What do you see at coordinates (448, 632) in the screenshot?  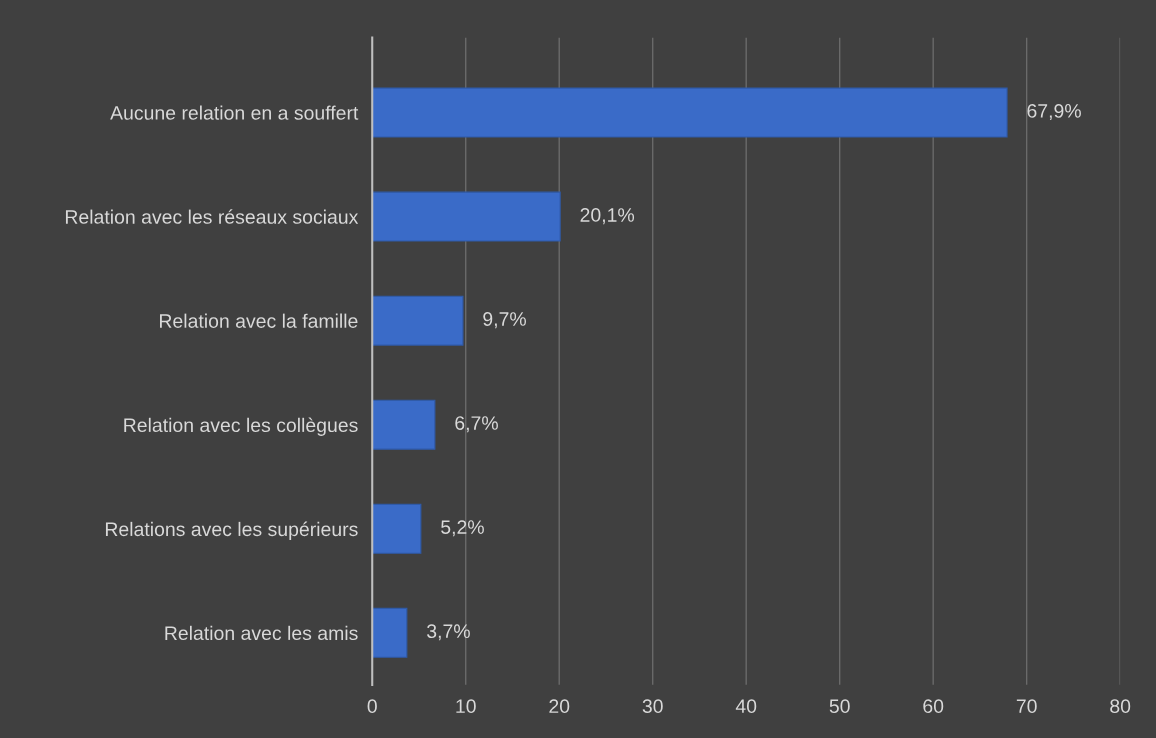 I see `data-label: 3,7%` at bounding box center [448, 632].